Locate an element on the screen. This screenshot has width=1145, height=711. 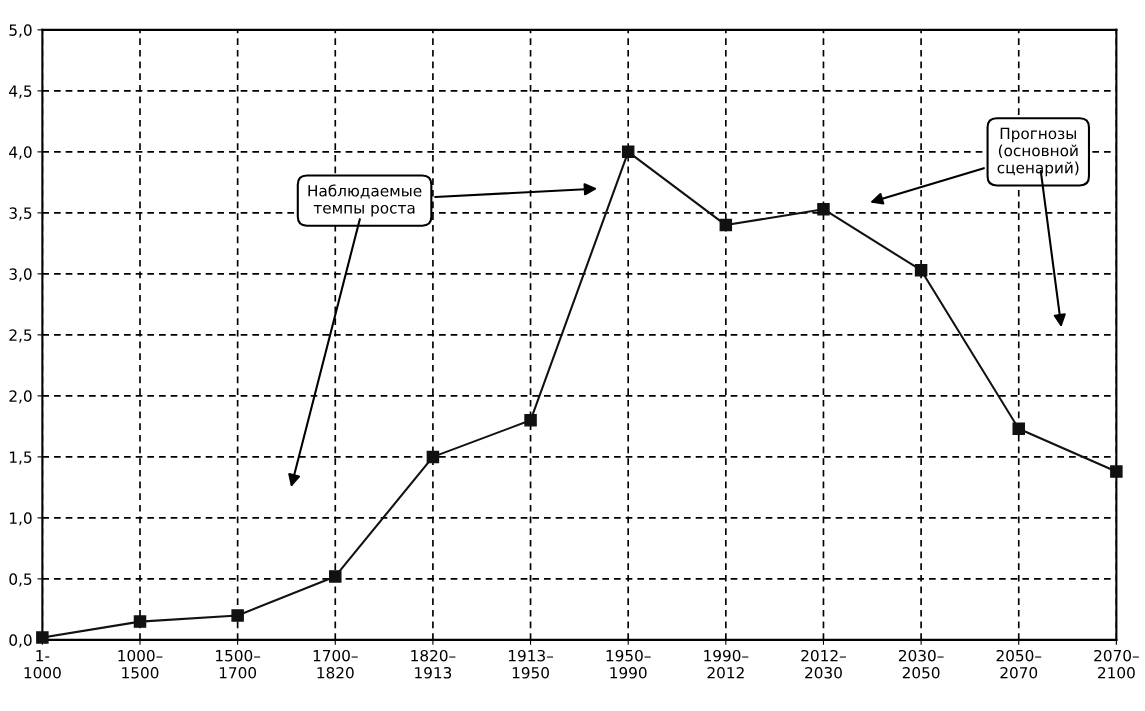
annotation: Прогнозы (основной сценарий) is located at coordinates (1038, 152).